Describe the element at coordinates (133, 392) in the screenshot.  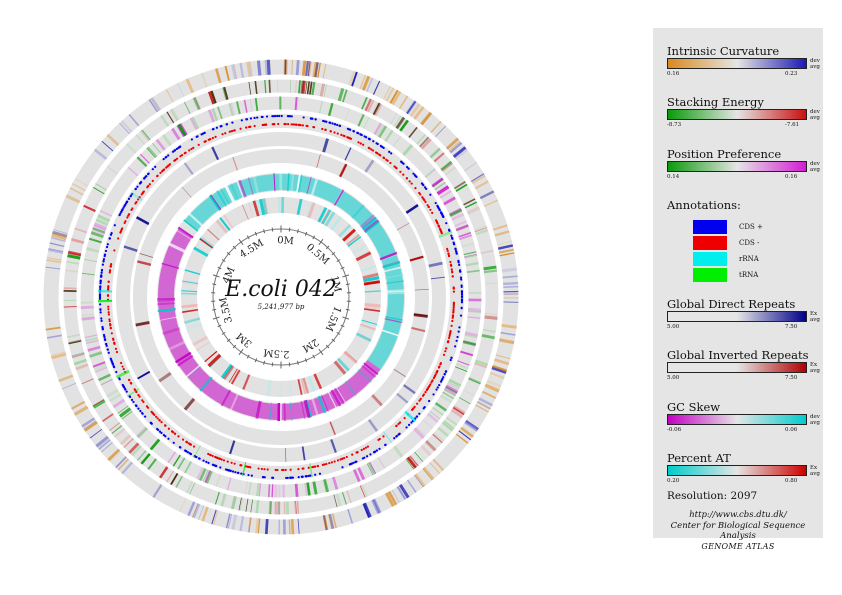
I see `rna-mark` at that location.